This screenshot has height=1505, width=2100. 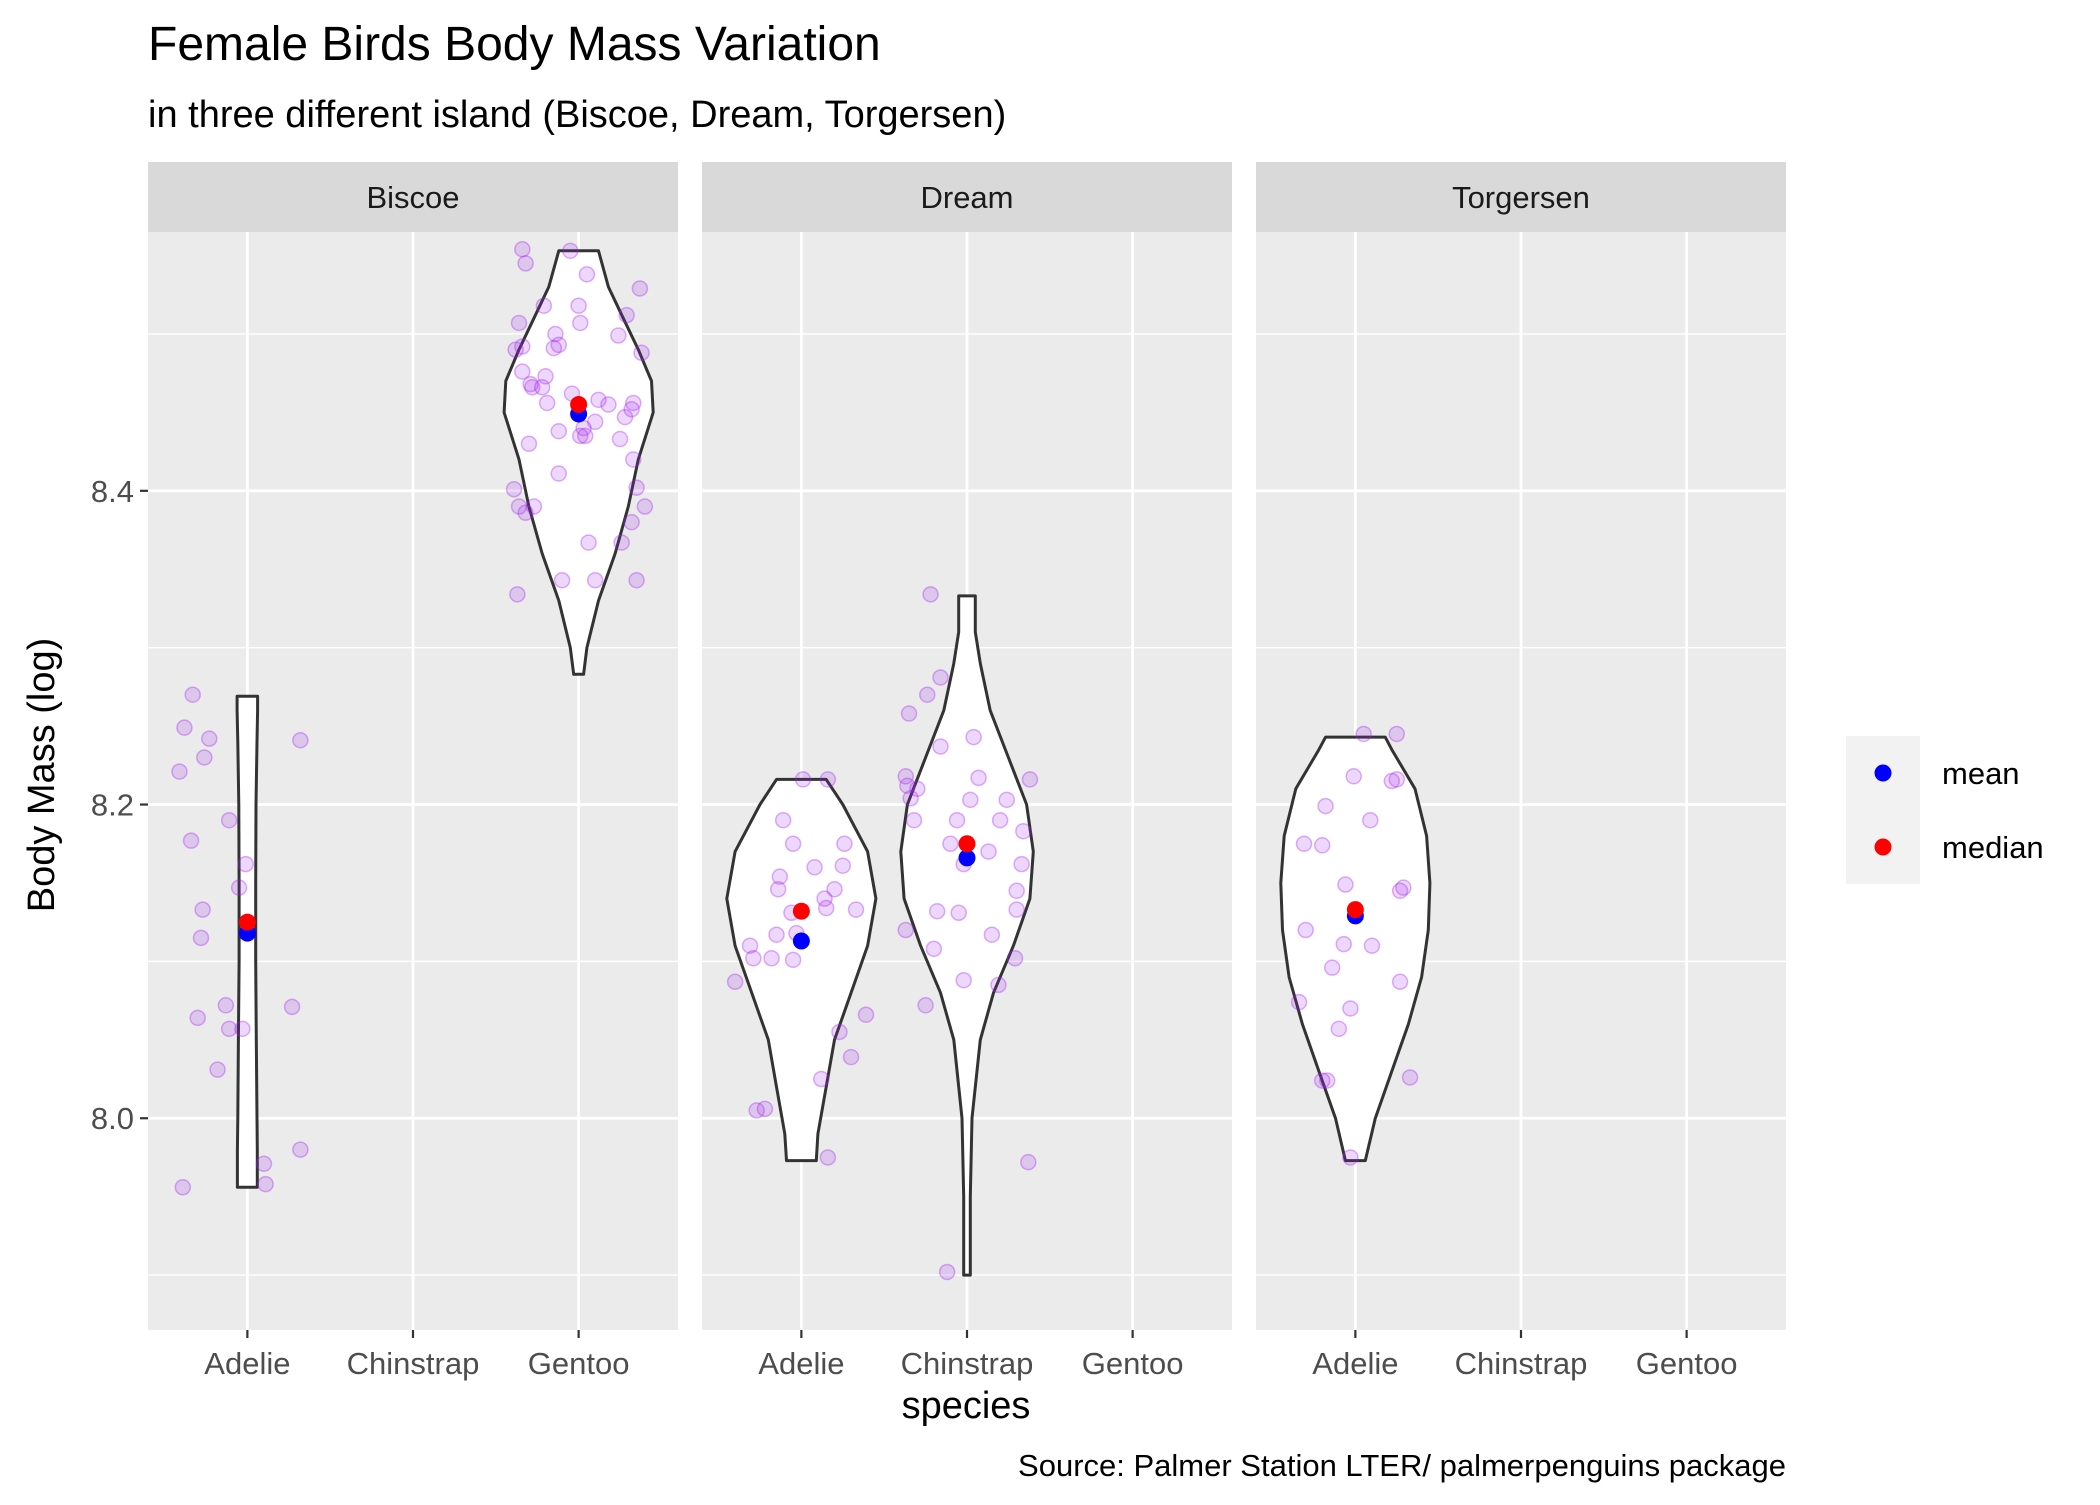 What do you see at coordinates (578, 462) in the screenshot?
I see `violin-shape` at bounding box center [578, 462].